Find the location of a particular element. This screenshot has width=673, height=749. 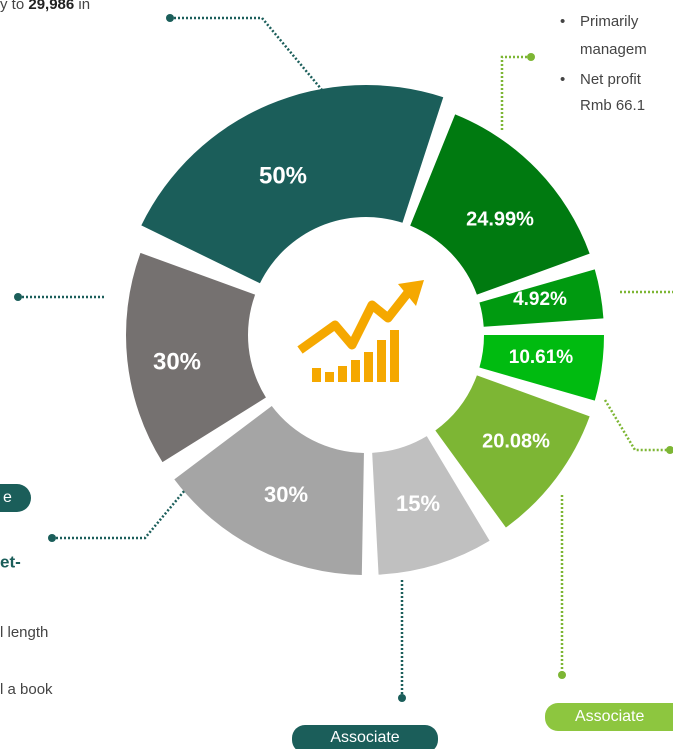

segment-label: 4.92% is located at coordinates (540, 299).